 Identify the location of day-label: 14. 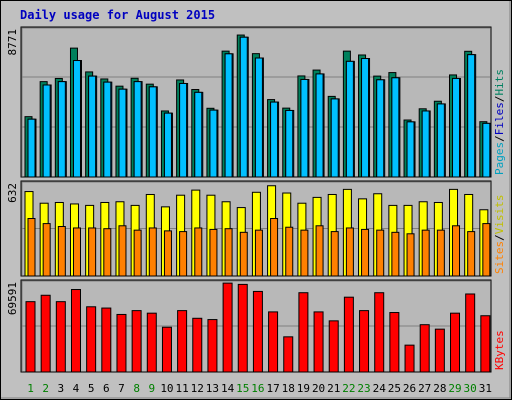
(228, 388).